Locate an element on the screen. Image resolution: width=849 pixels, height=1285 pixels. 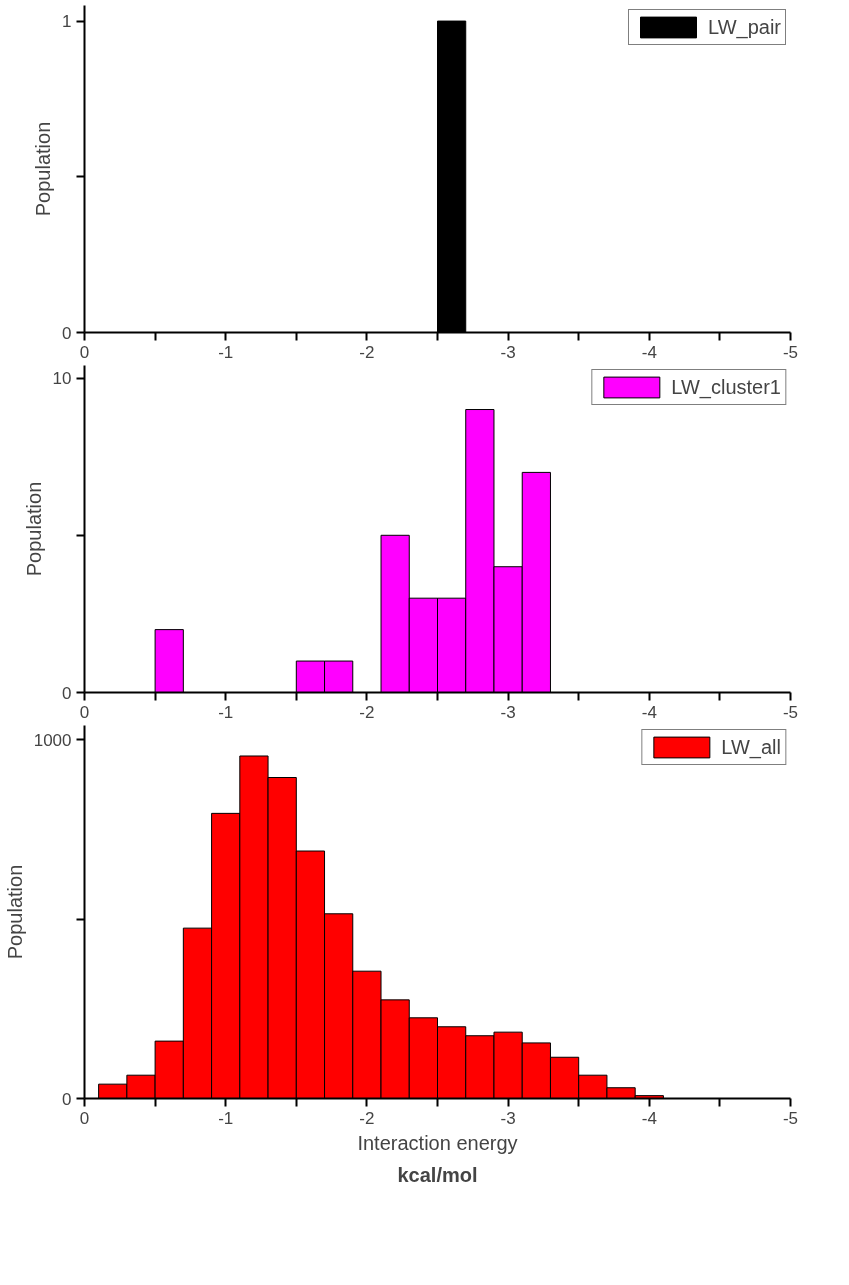
legend-label: LW_pair is located at coordinates (744, 27).